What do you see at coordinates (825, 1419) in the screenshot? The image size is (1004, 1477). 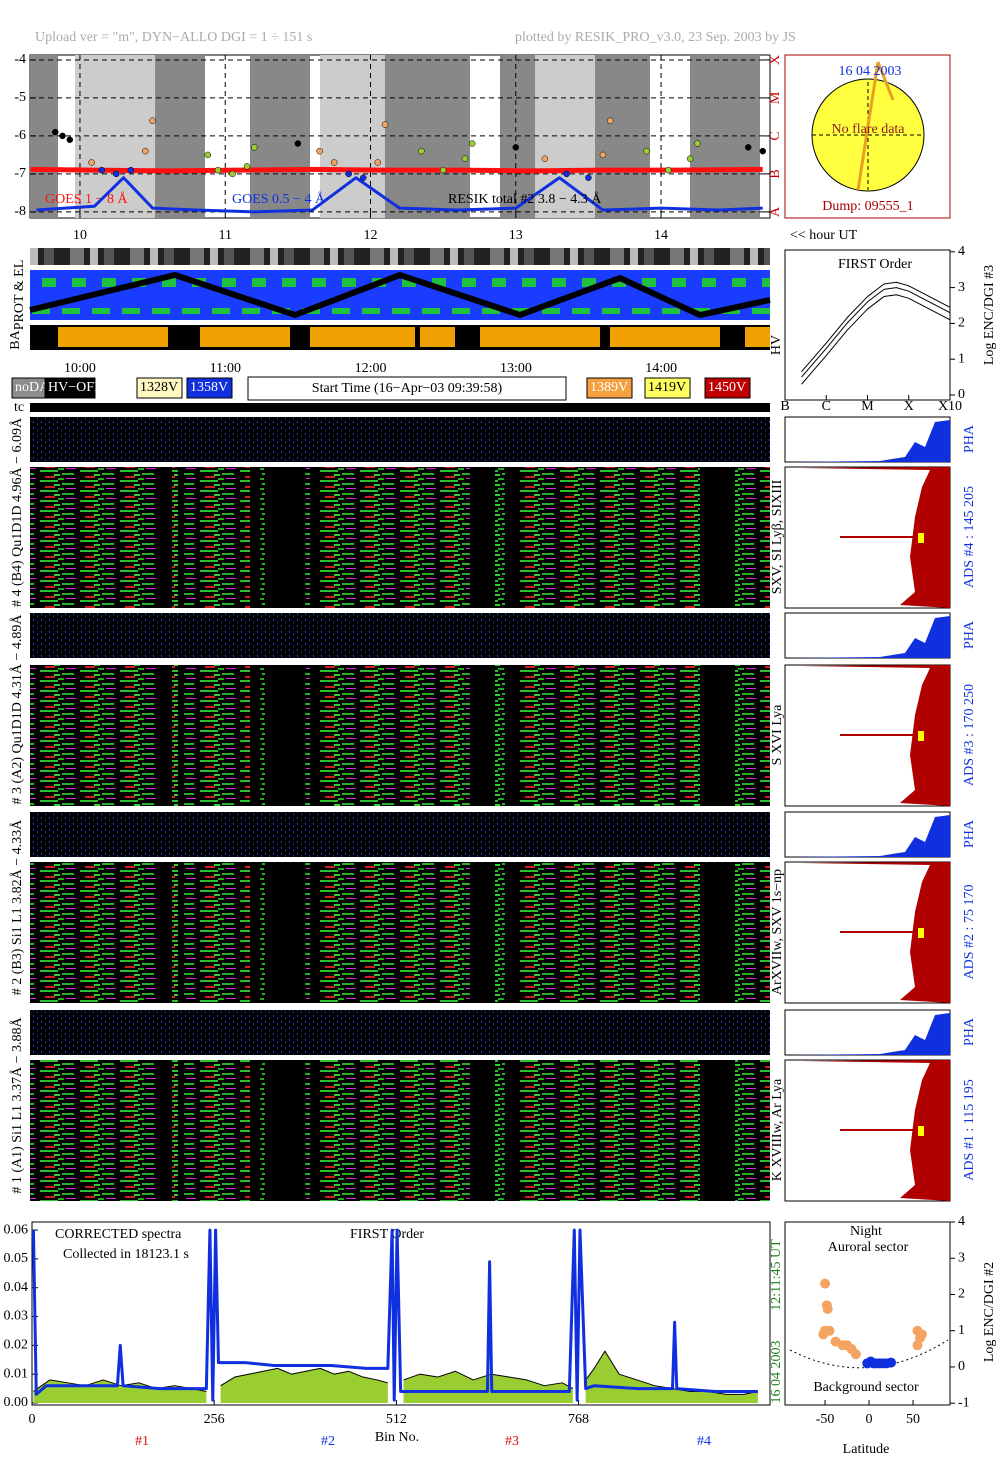 I see `x-tick-label: -50` at bounding box center [825, 1419].